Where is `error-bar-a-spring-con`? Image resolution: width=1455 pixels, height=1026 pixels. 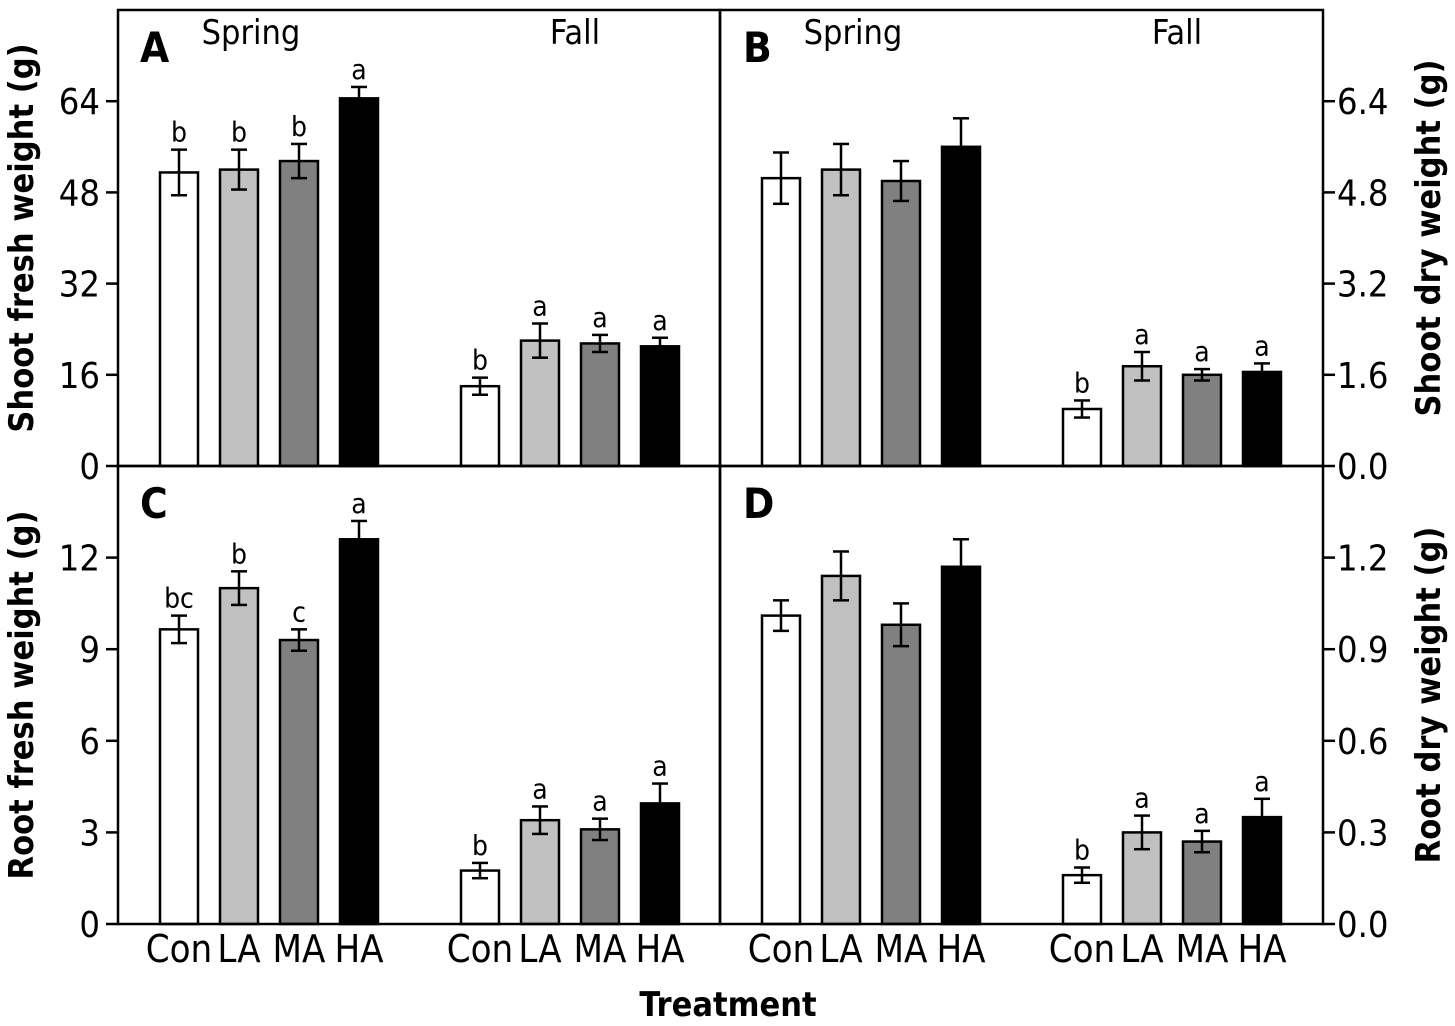
error-bar-a-spring-con is located at coordinates (179, 172).